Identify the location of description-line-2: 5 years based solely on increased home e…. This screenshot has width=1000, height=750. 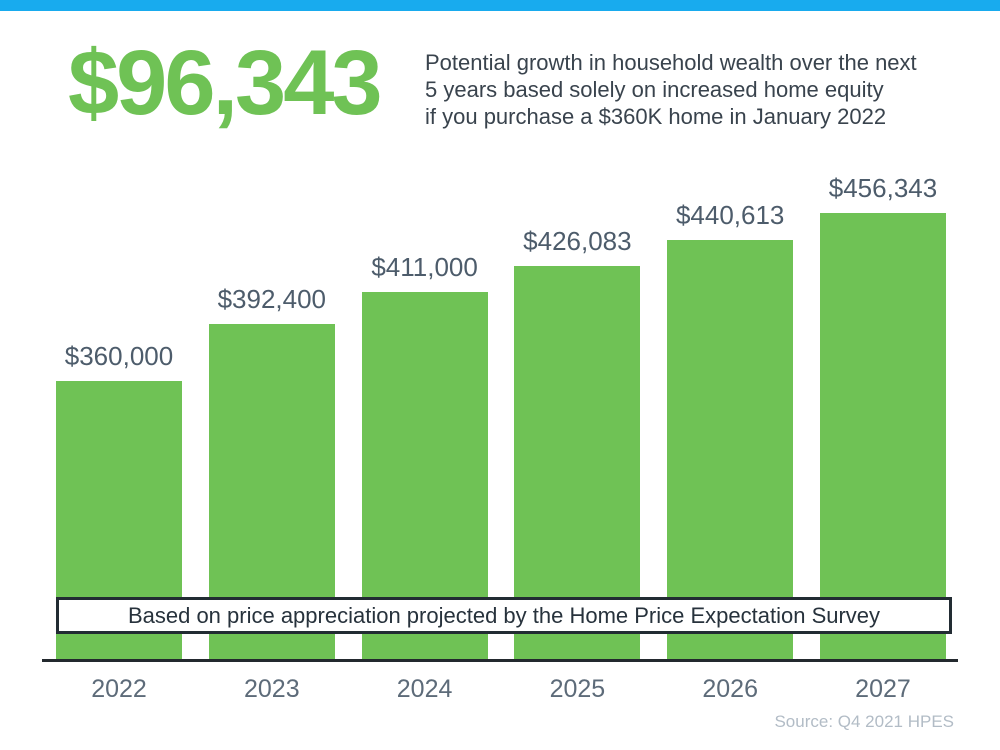
(654, 89).